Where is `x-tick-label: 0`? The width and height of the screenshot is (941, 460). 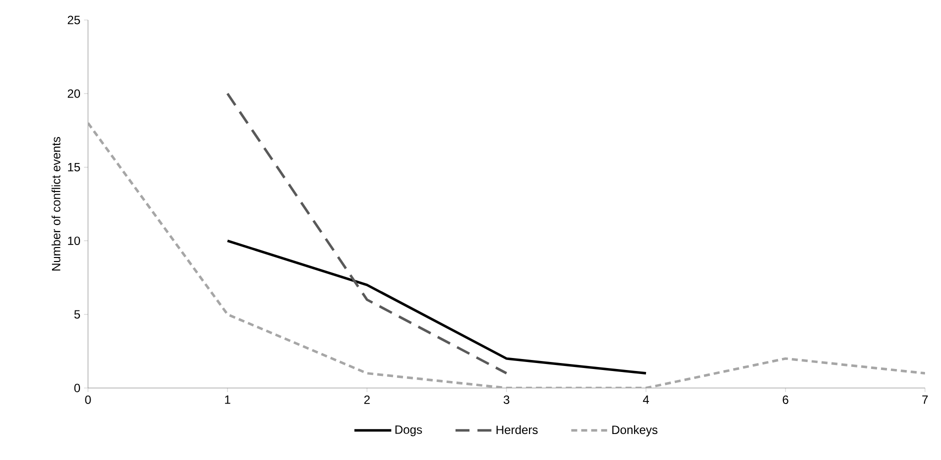 x-tick-label: 0 is located at coordinates (88, 400).